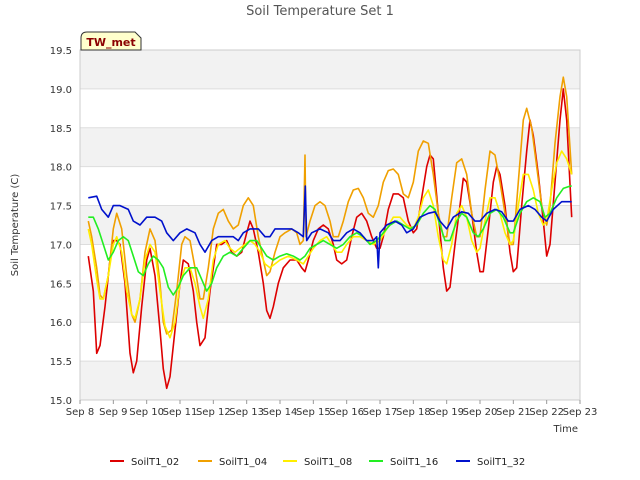 This screenshot has width=640, height=480. What do you see at coordinates (61, 168) in the screenshot?
I see `y-tick-label: 18.0` at bounding box center [61, 168].